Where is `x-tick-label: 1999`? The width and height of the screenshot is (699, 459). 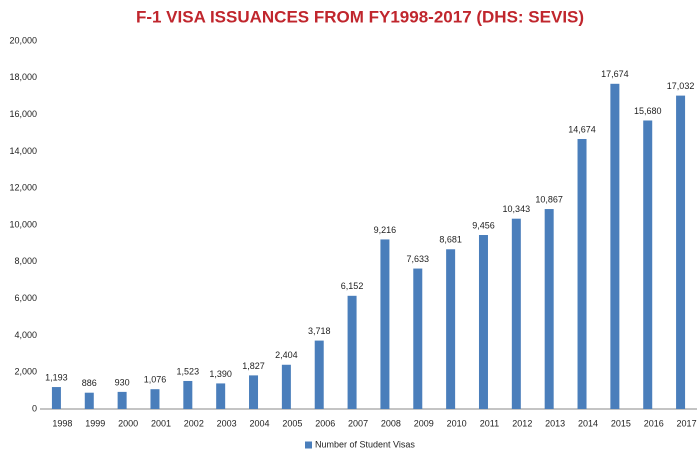 x-tick-label: 1999 is located at coordinates (95, 423).